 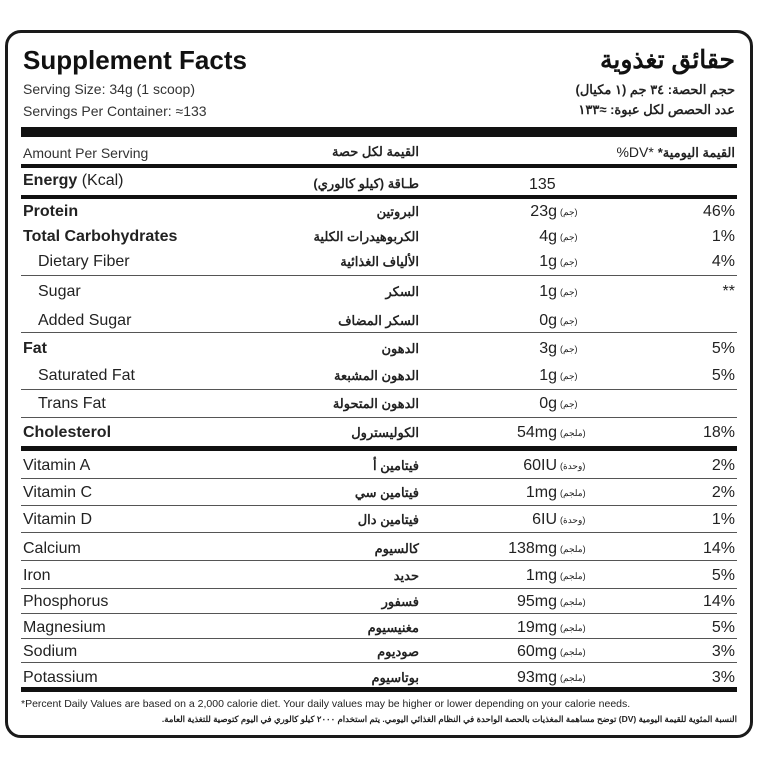 What do you see at coordinates (723, 492) in the screenshot?
I see `daily-value-percent: 2%` at bounding box center [723, 492].